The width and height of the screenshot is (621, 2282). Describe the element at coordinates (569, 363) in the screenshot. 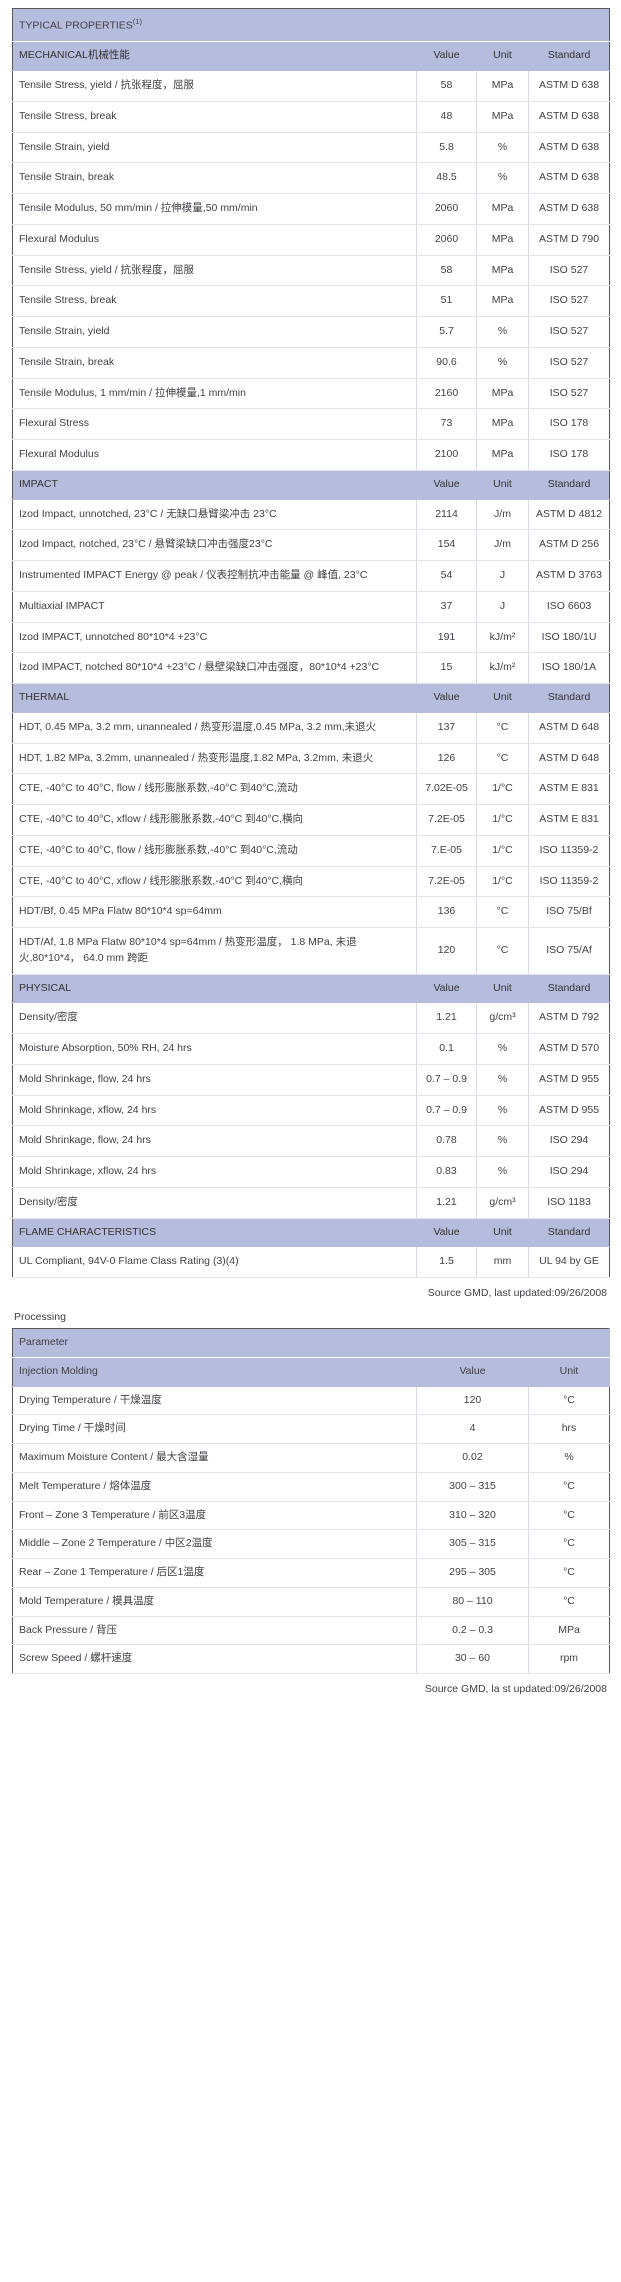

I see `property-standard: ISO 527` at that location.